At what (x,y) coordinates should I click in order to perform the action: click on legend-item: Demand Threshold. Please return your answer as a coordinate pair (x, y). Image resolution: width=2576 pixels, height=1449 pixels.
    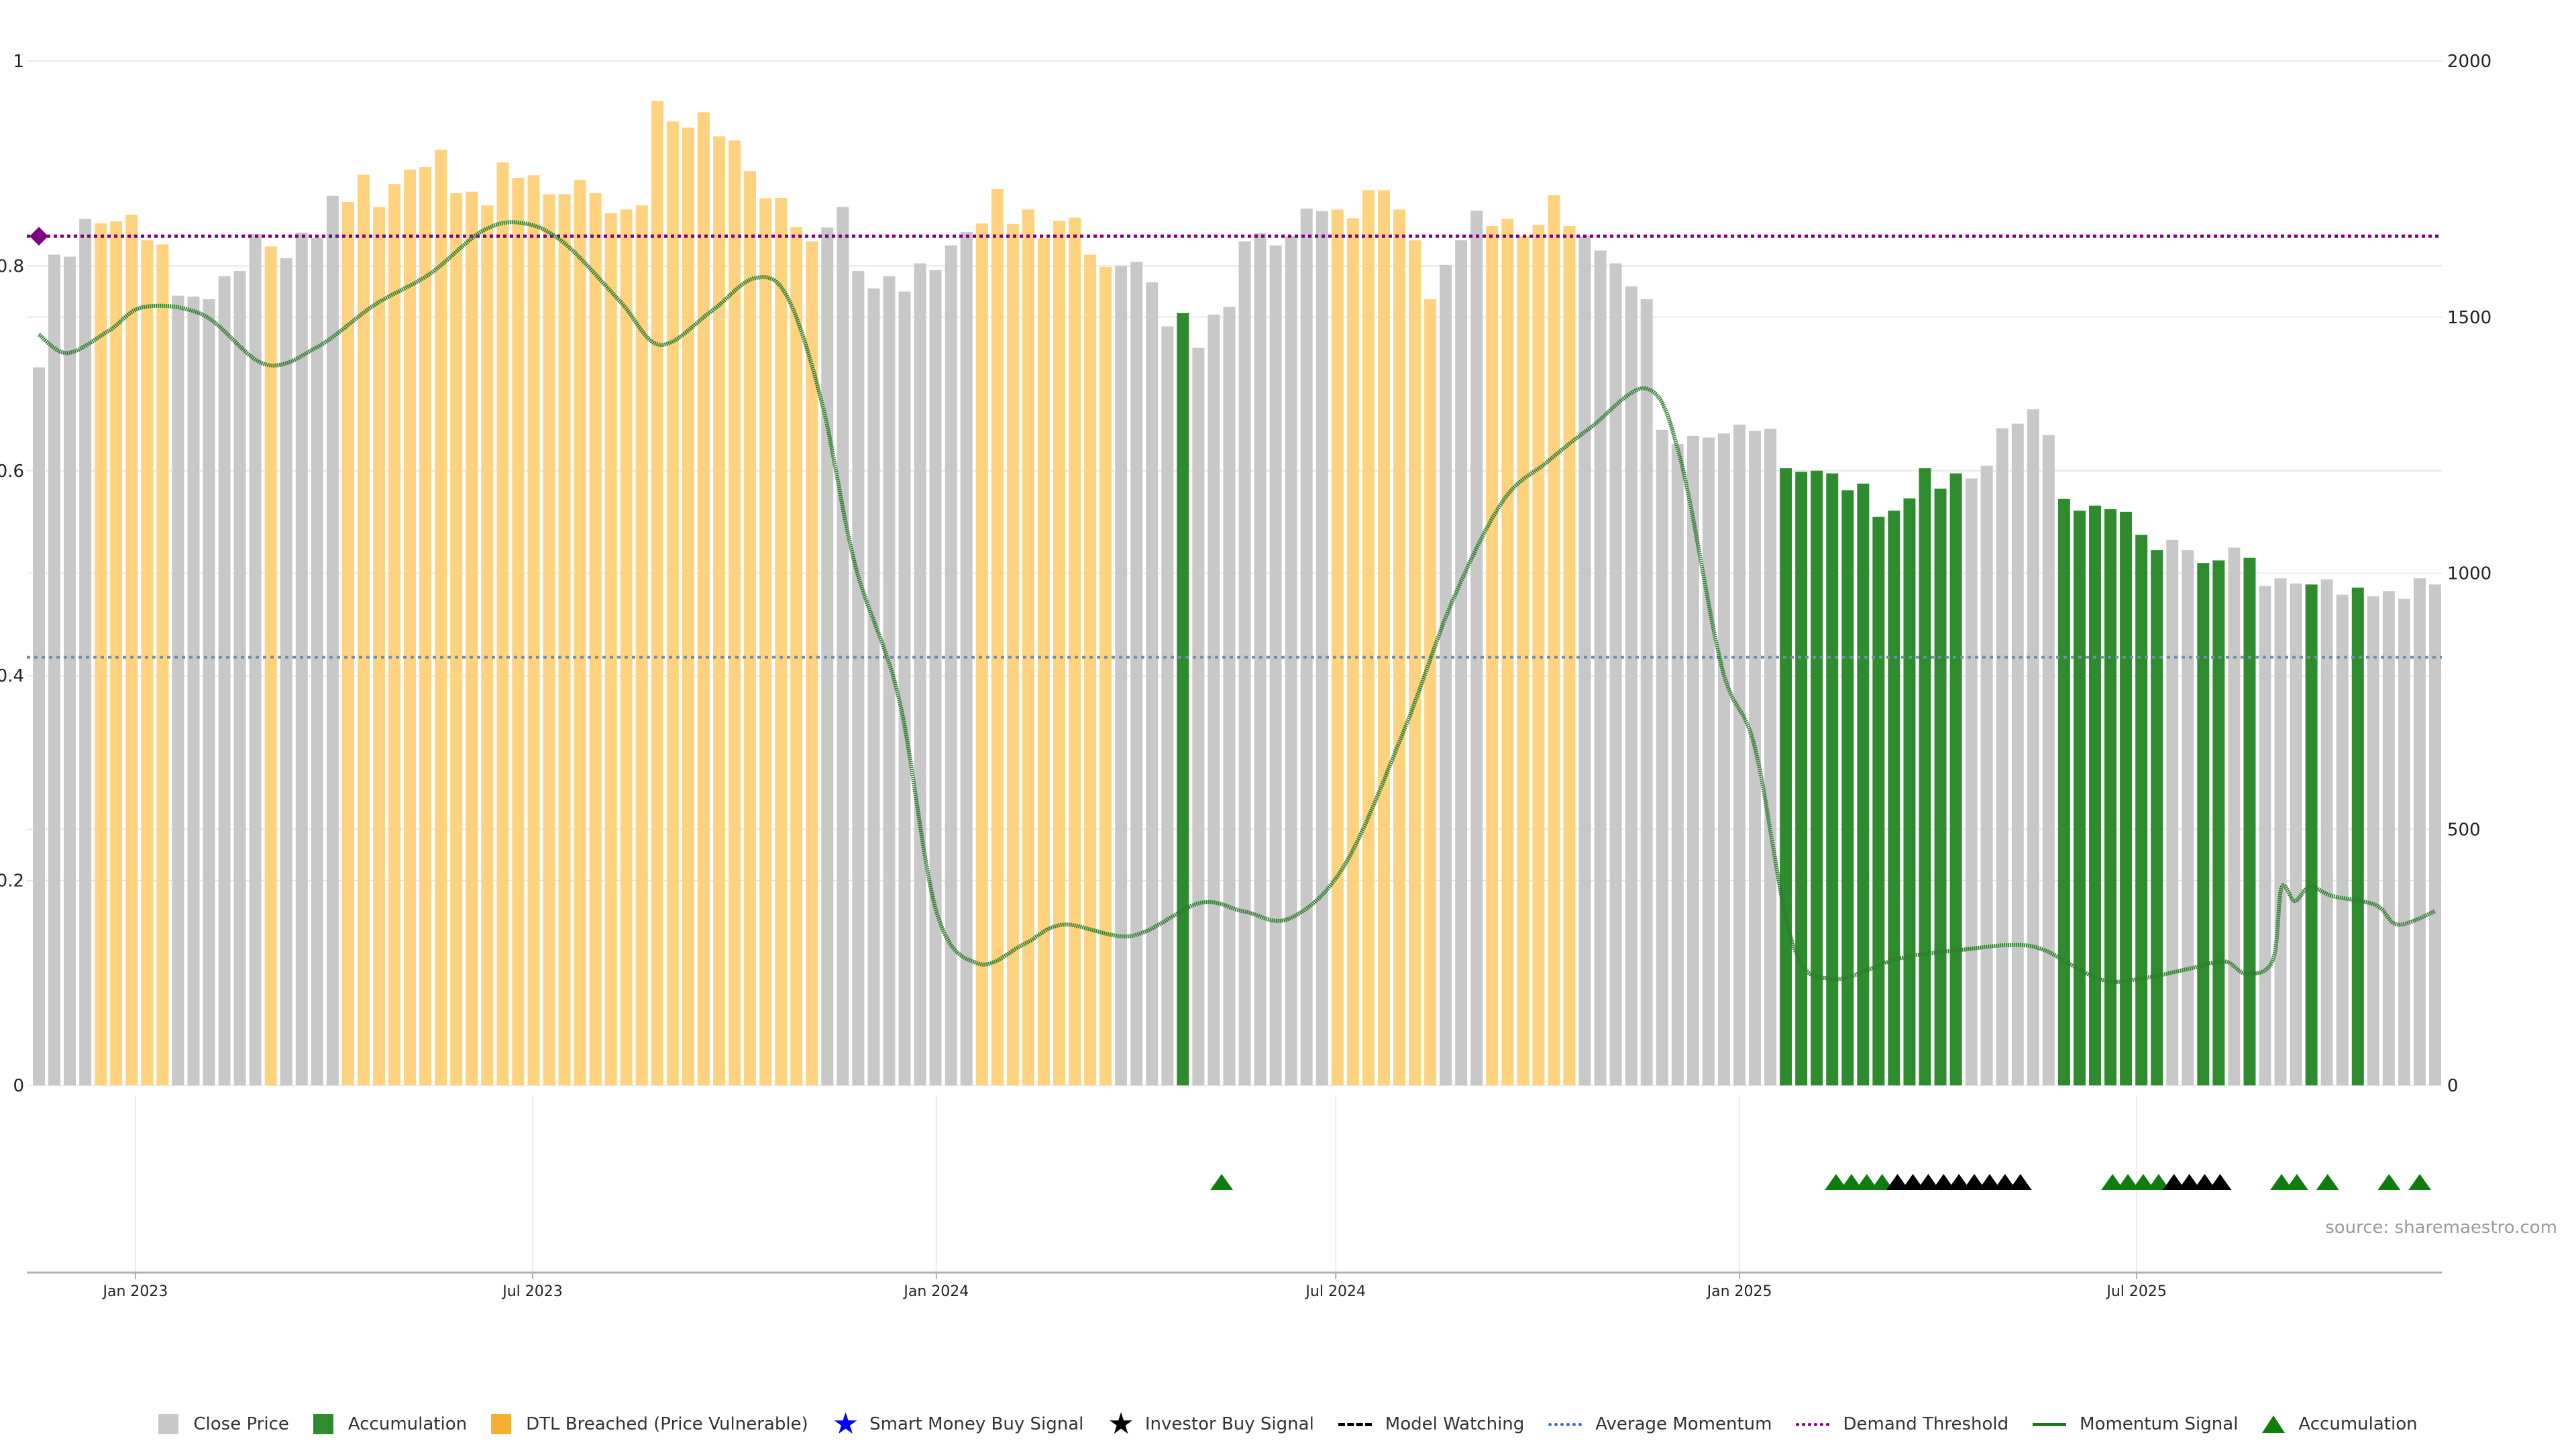
    Looking at the image, I should click on (1902, 1424).